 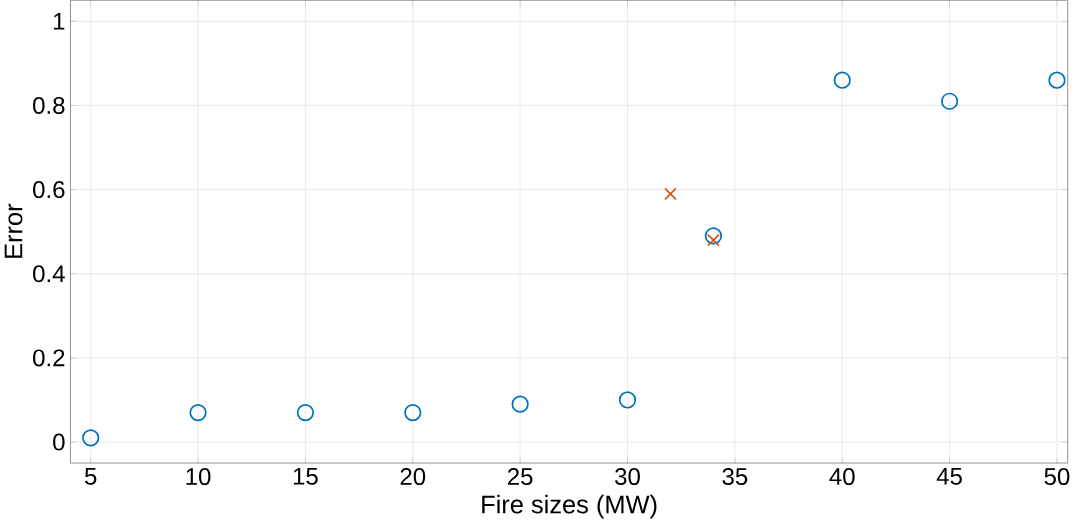 What do you see at coordinates (520, 477) in the screenshot?
I see `x-tick-label: 25` at bounding box center [520, 477].